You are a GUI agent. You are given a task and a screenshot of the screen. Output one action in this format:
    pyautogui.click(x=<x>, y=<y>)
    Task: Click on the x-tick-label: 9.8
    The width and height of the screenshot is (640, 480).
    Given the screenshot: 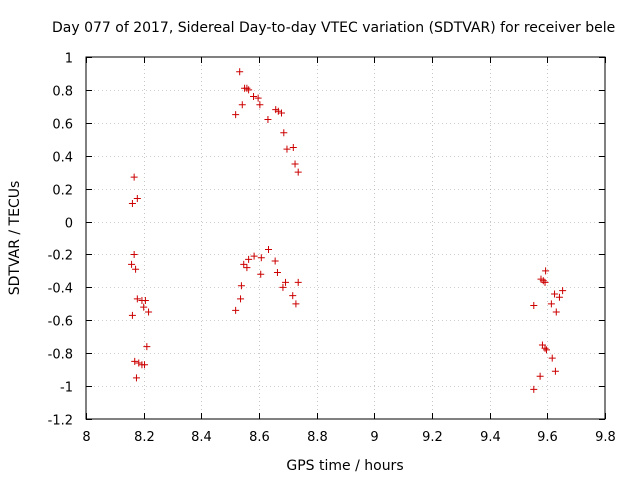 What is the action you would take?
    pyautogui.click(x=605, y=437)
    